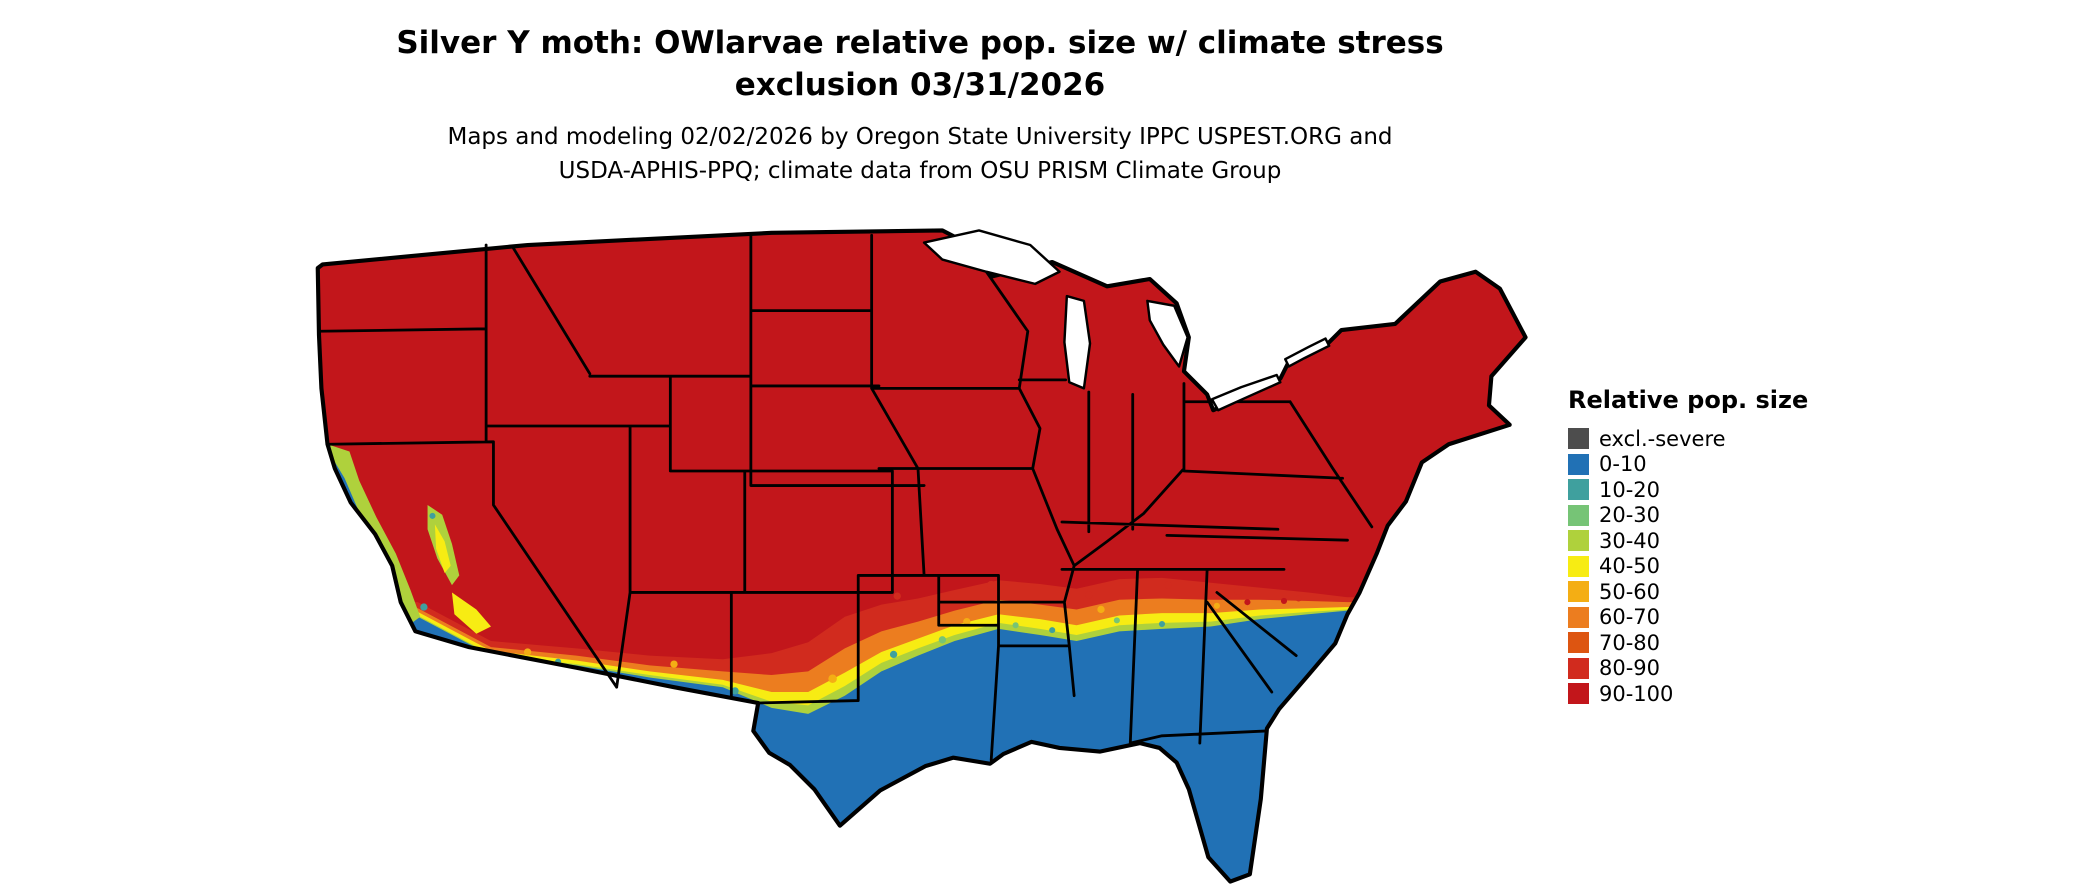 This screenshot has height=892, width=2100. I want to click on legend-item: 10-20, so click(1688, 490).